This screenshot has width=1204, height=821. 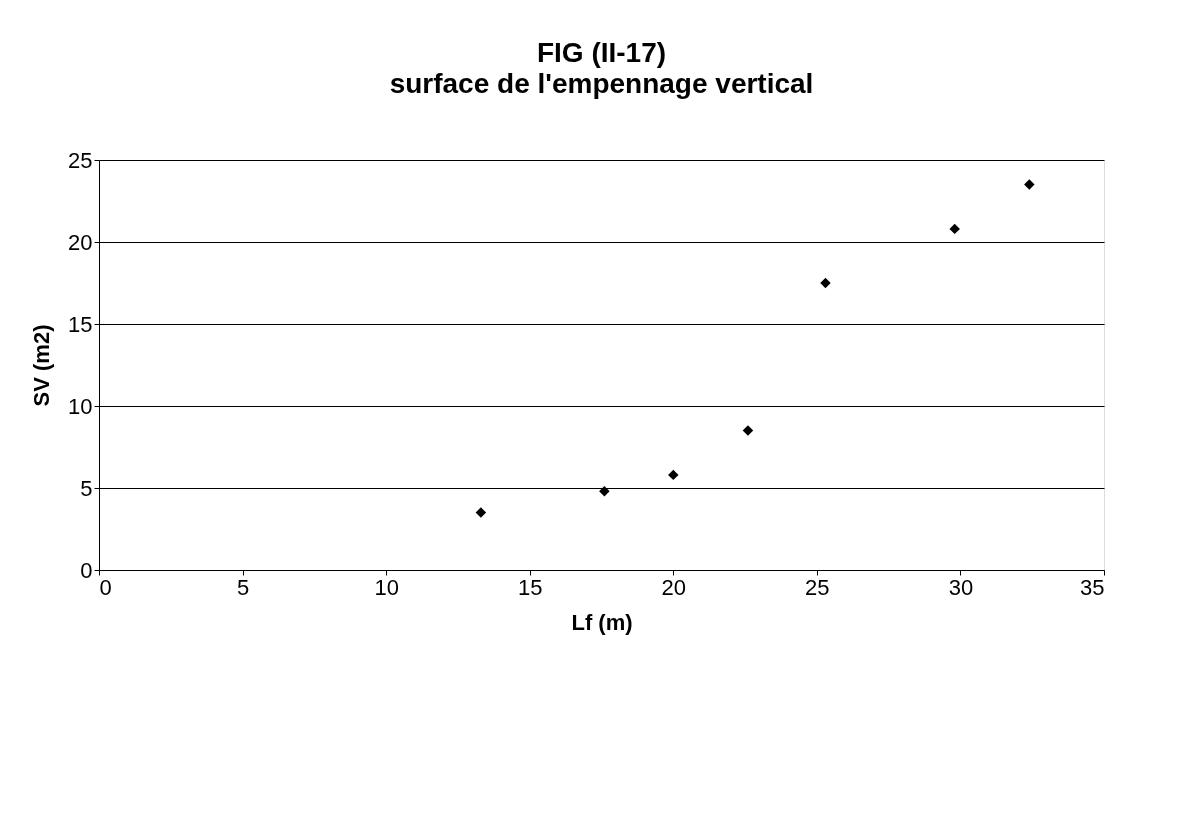 What do you see at coordinates (80, 242) in the screenshot?
I see `y-tick-label: 20` at bounding box center [80, 242].